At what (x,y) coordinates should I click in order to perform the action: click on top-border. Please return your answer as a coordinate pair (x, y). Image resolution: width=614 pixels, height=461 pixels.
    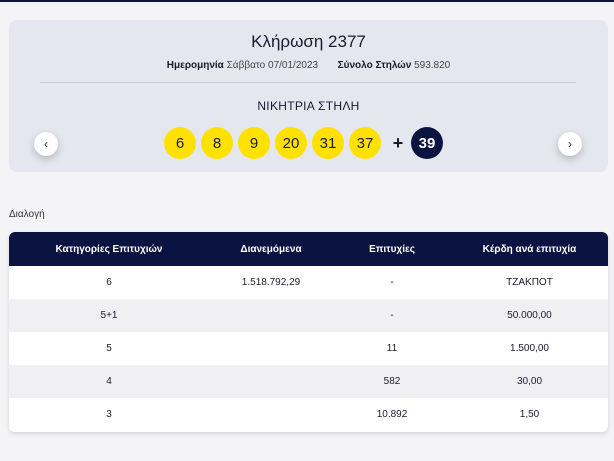
    Looking at the image, I should click on (307, 1).